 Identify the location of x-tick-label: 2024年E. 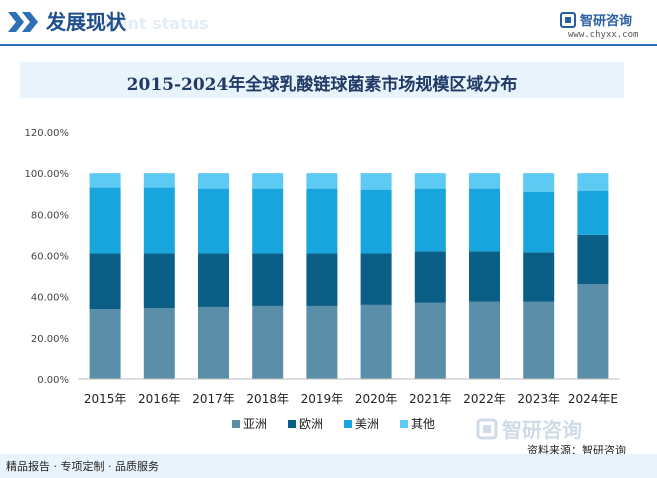
(593, 399).